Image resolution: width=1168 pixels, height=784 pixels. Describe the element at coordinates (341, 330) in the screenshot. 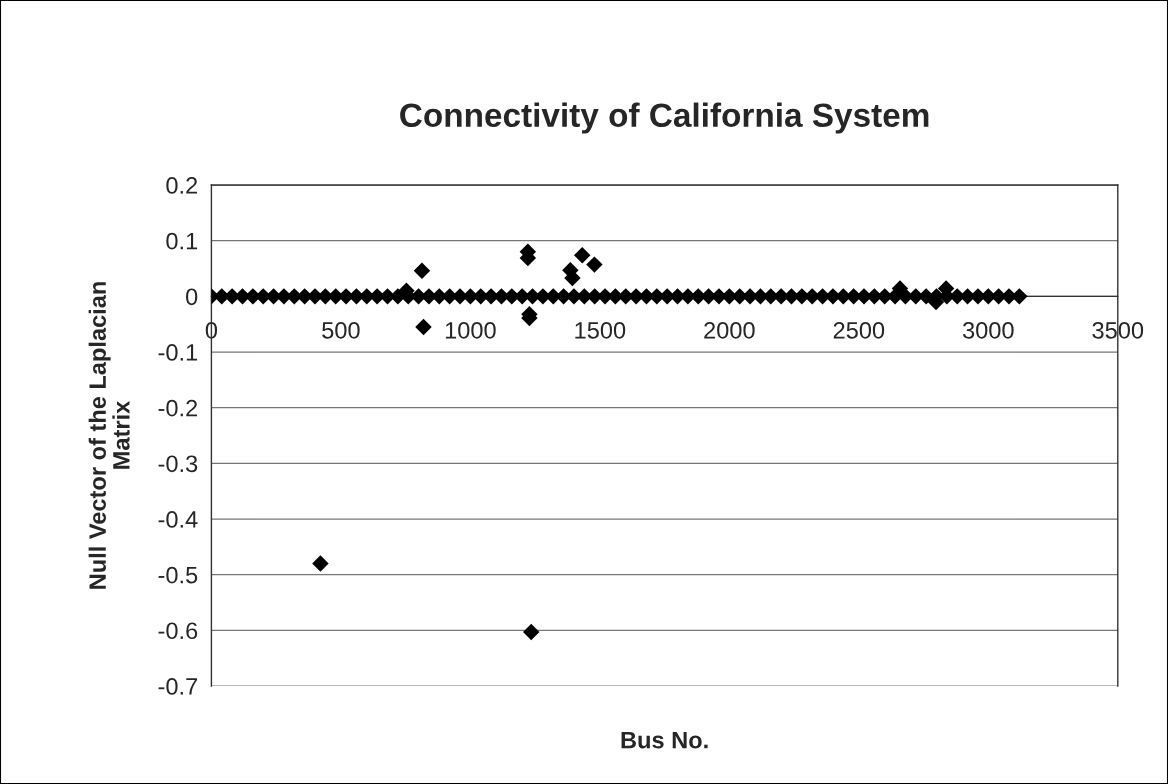

I see `x-tick-label: 500` at that location.